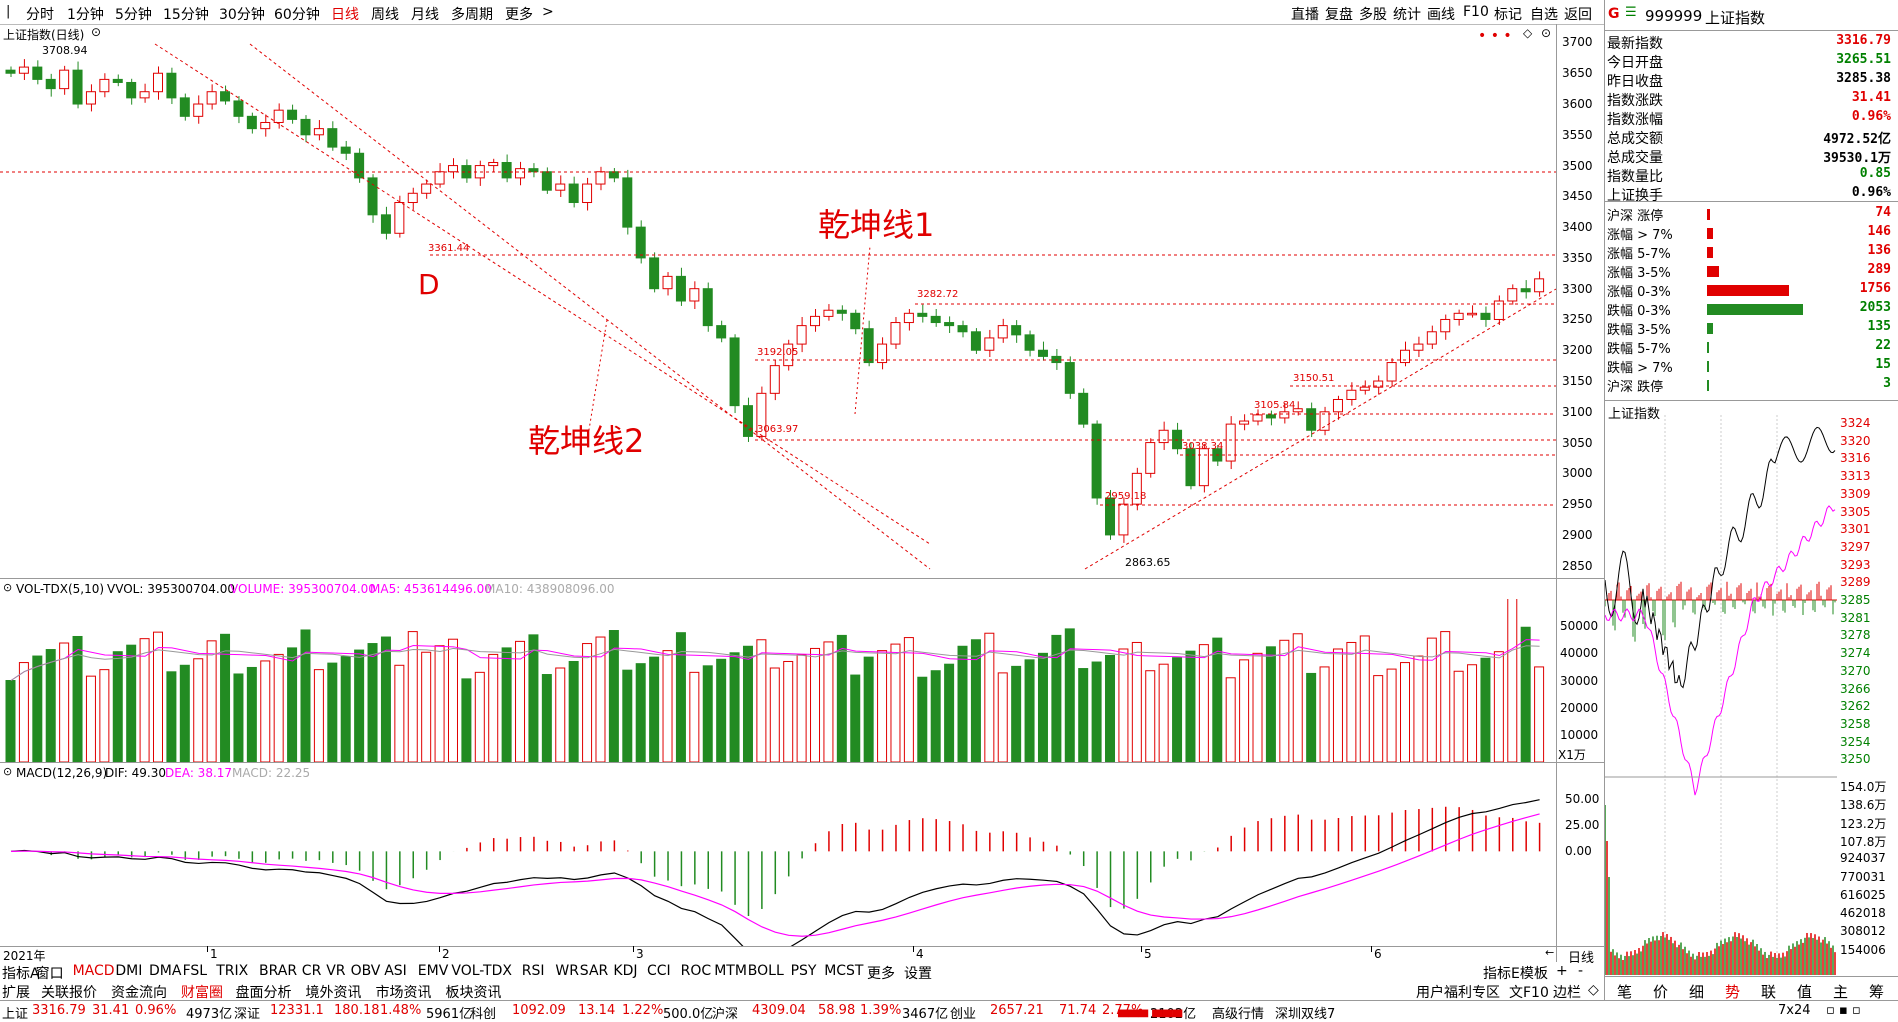 This screenshot has height=1022, width=1898. Describe the element at coordinates (232, 971) in the screenshot. I see `indicator-tab: TRIX` at that location.